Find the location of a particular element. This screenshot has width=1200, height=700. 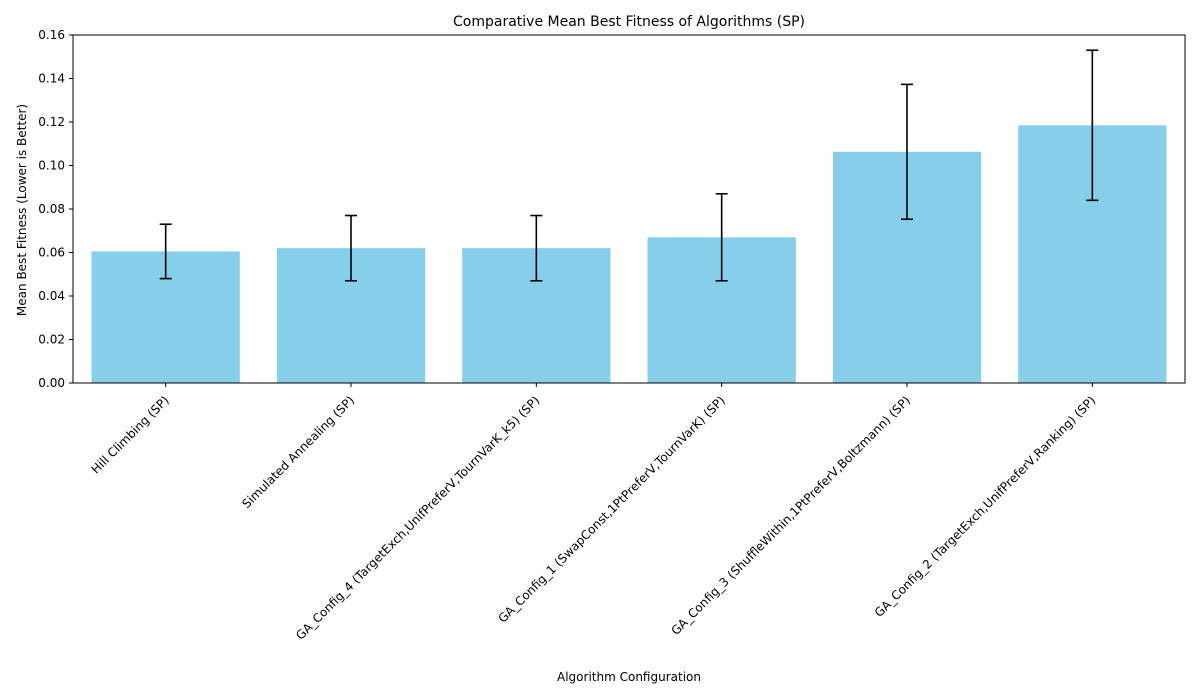

y-tick-label: 0.08 is located at coordinates (51, 209).